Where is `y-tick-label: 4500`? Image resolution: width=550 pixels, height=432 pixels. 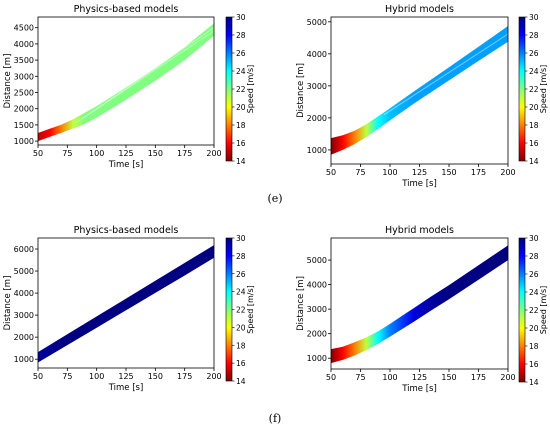 y-tick-label: 4500 is located at coordinates (24, 28).